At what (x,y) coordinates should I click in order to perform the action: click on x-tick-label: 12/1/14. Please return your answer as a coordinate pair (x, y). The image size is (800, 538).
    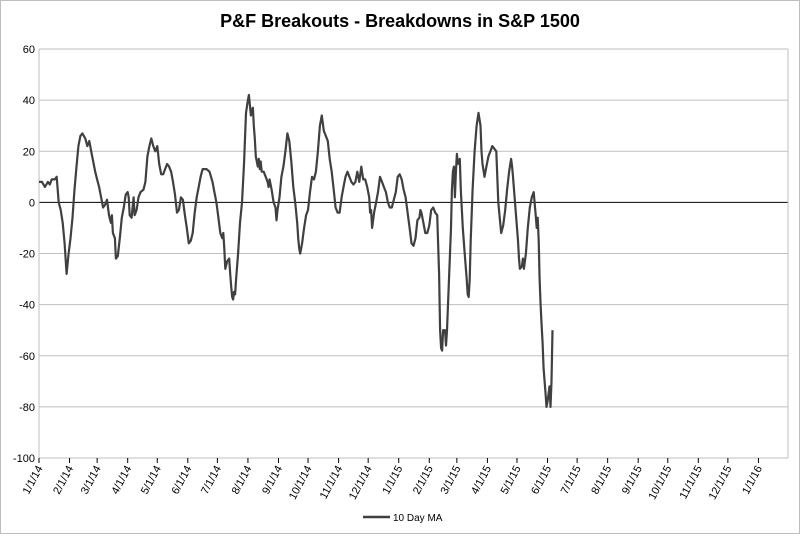
    Looking at the image, I should click on (361, 483).